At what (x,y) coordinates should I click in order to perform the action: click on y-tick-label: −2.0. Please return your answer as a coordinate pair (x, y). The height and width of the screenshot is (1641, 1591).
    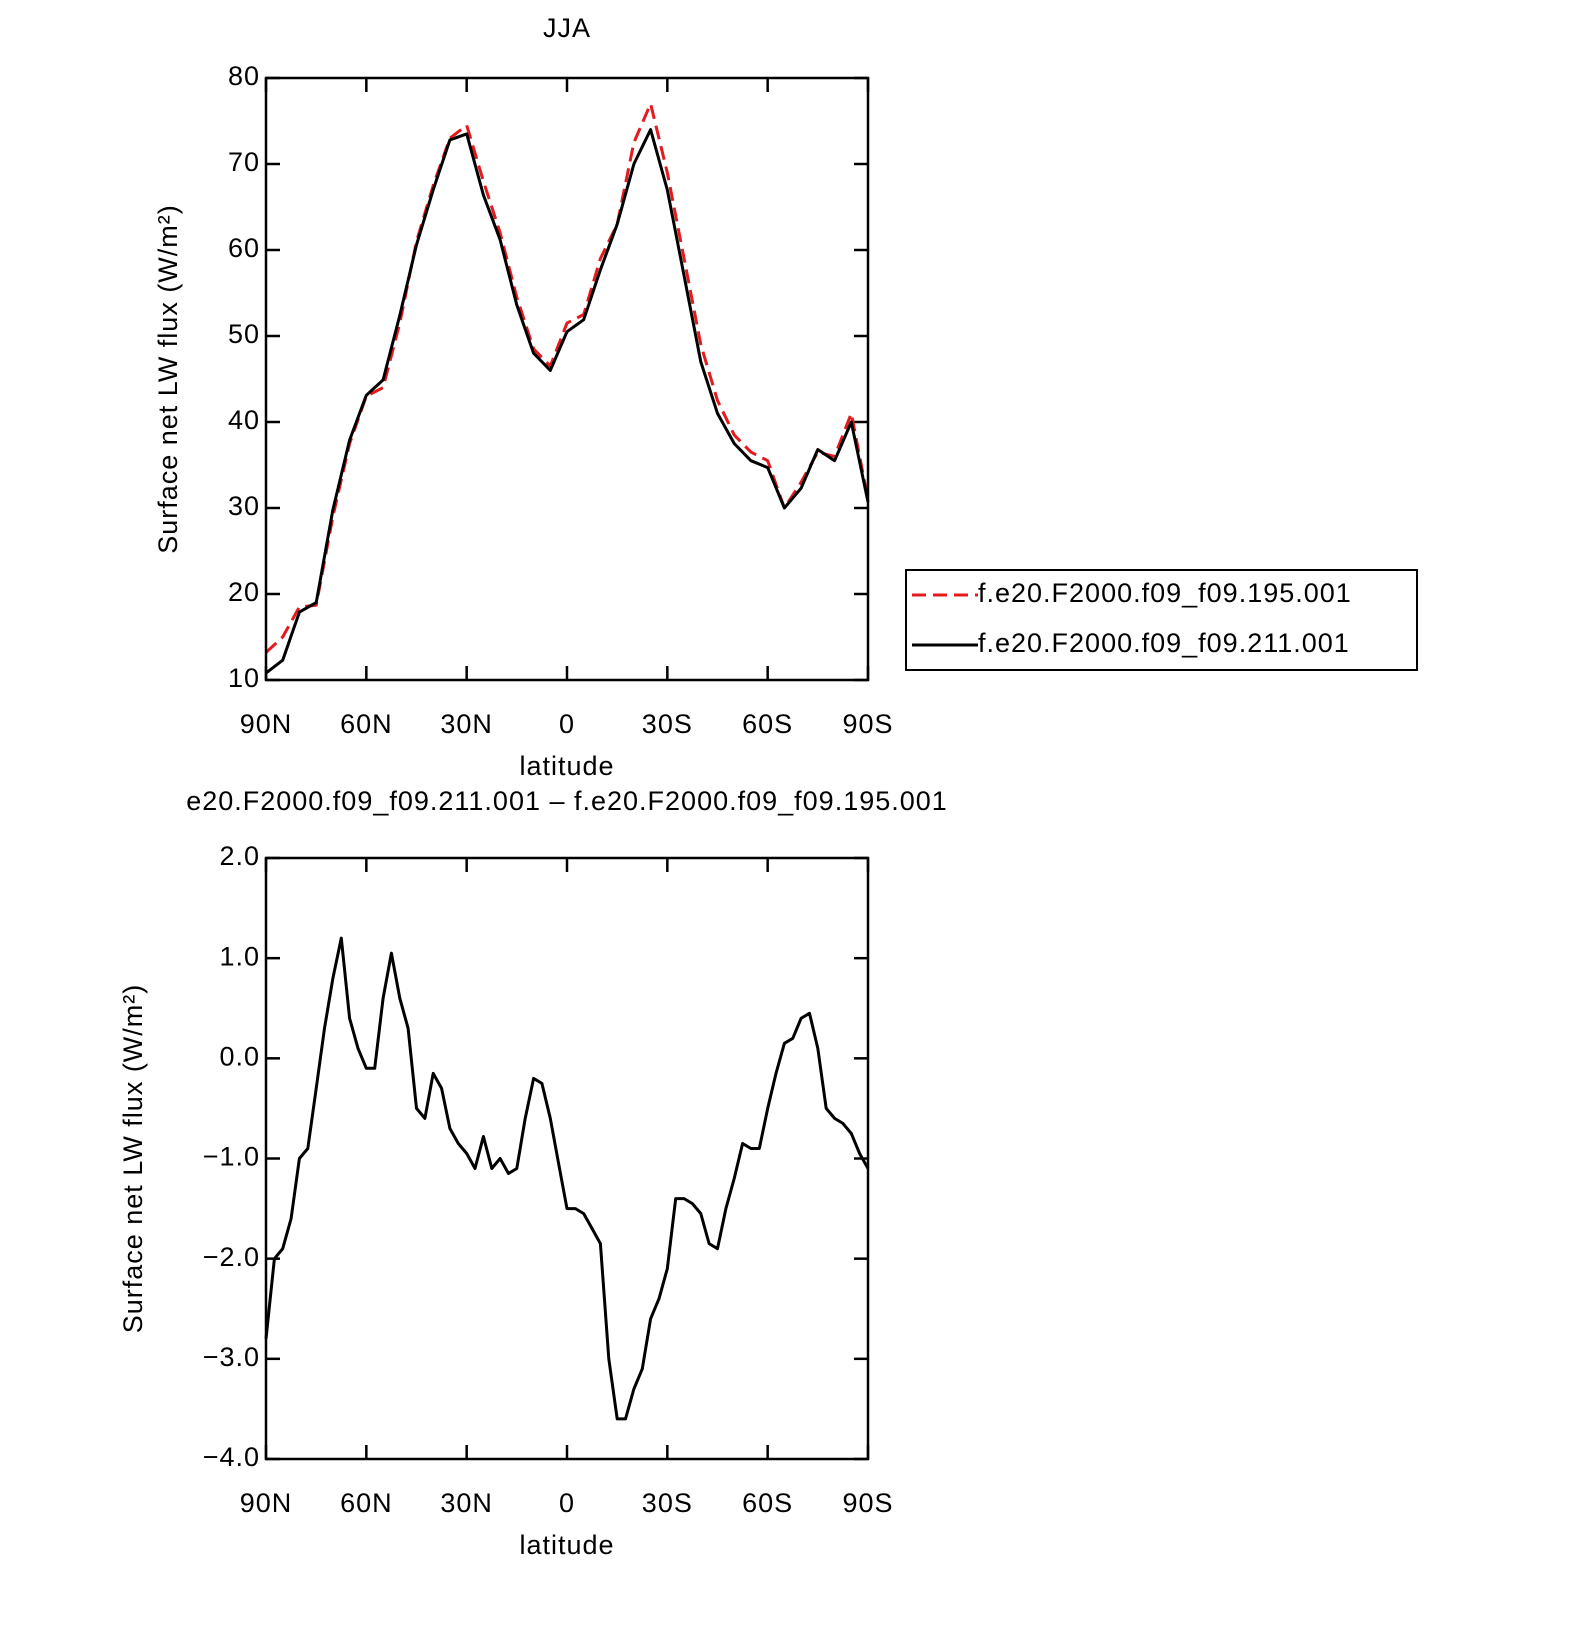
    Looking at the image, I should click on (231, 1257).